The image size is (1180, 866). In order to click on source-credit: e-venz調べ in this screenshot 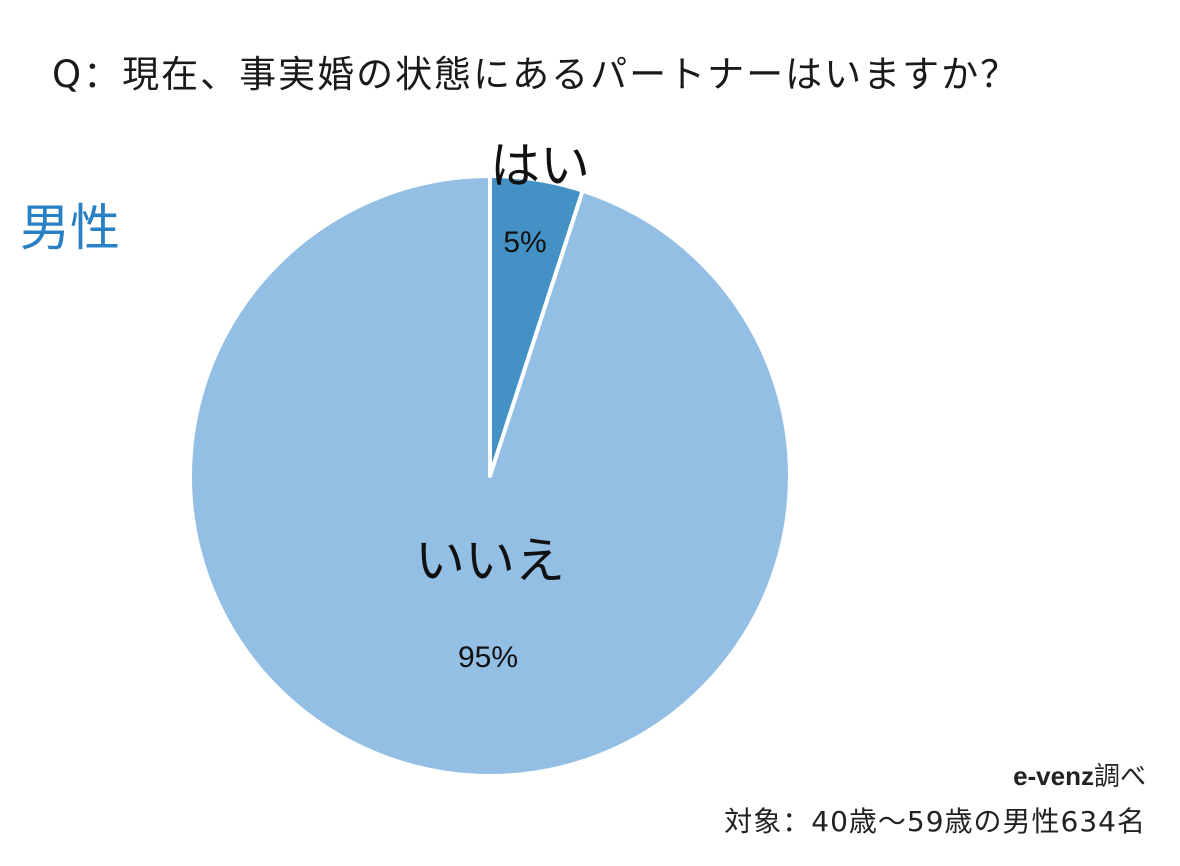, I will do `click(1079, 774)`.